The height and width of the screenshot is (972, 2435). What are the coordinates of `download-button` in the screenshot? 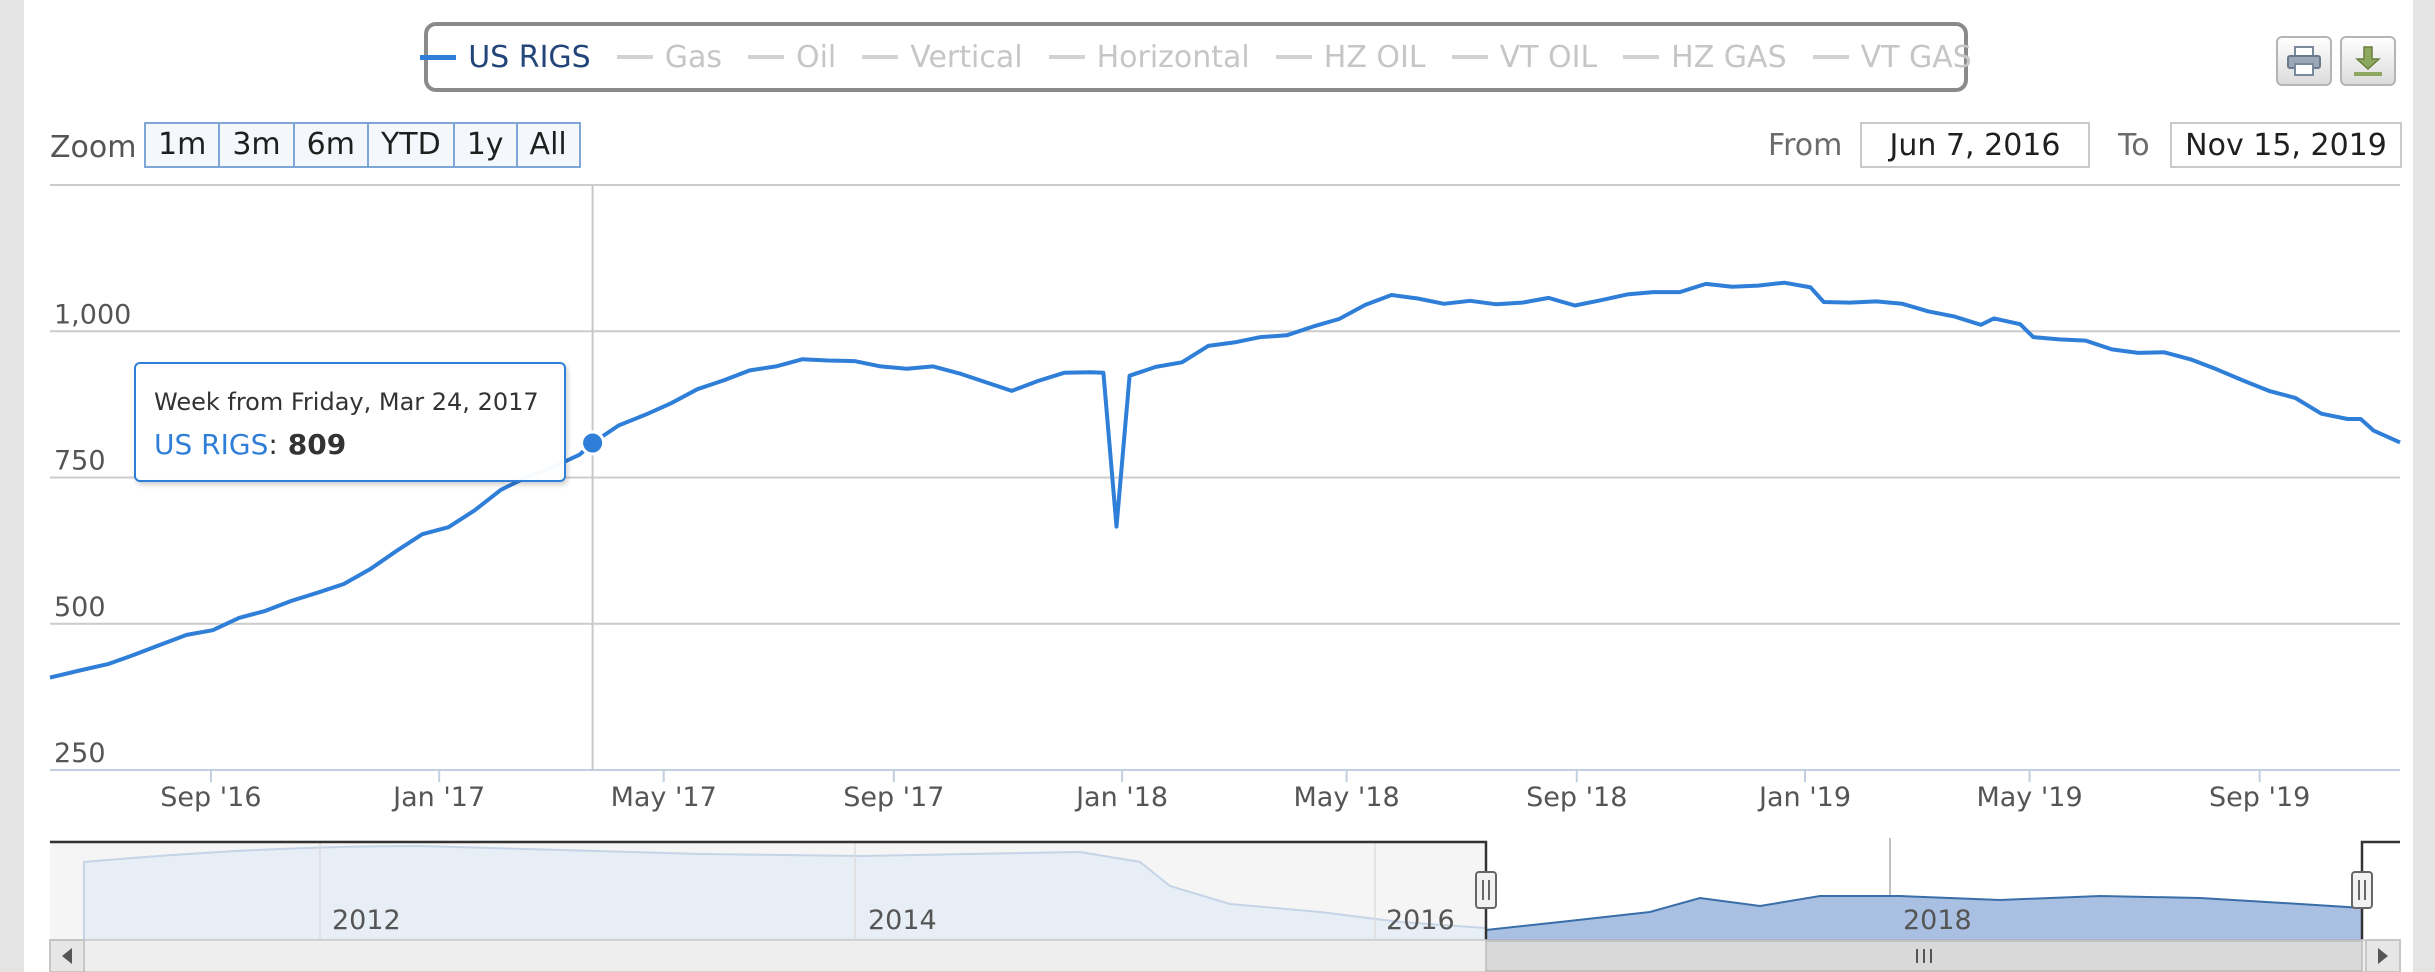 It's located at (2368, 61).